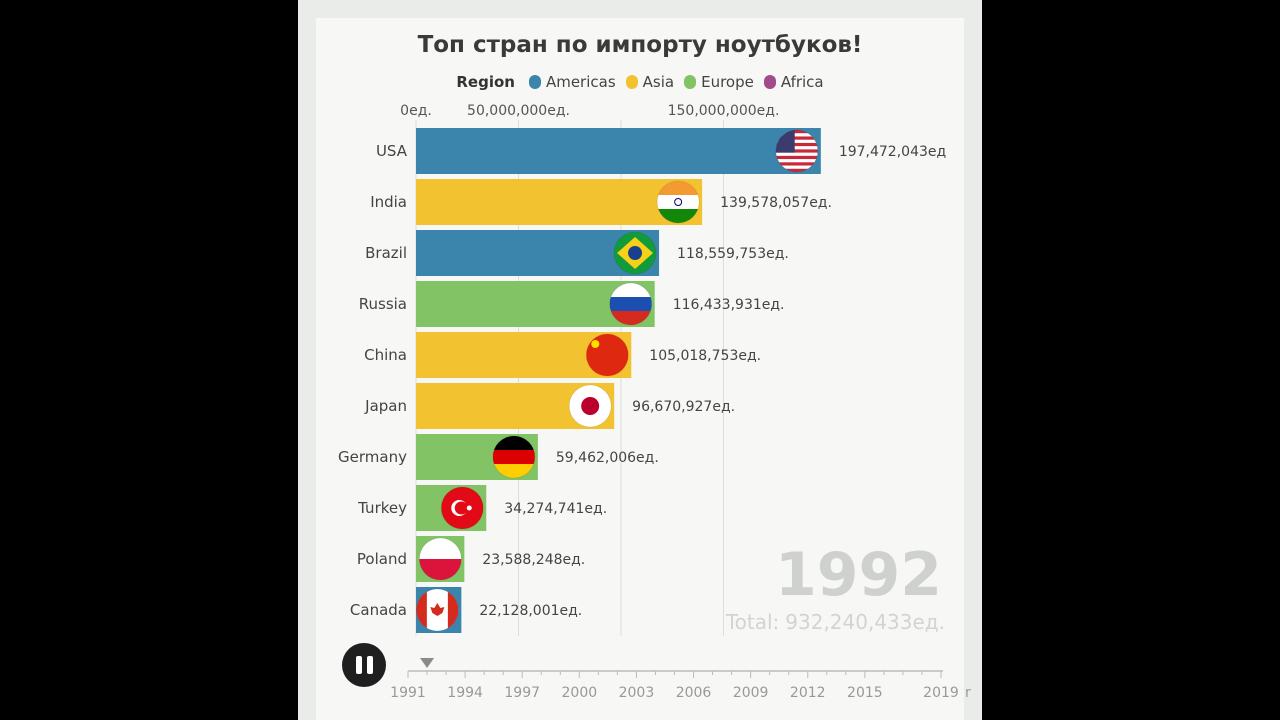  What do you see at coordinates (382, 508) in the screenshot?
I see `country-label: Turkey` at bounding box center [382, 508].